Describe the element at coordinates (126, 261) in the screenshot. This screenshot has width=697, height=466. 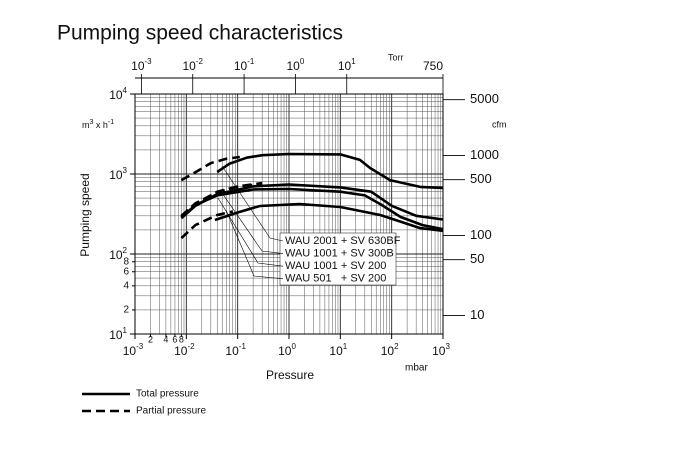
I see `y-minor-tick-label: 8` at that location.